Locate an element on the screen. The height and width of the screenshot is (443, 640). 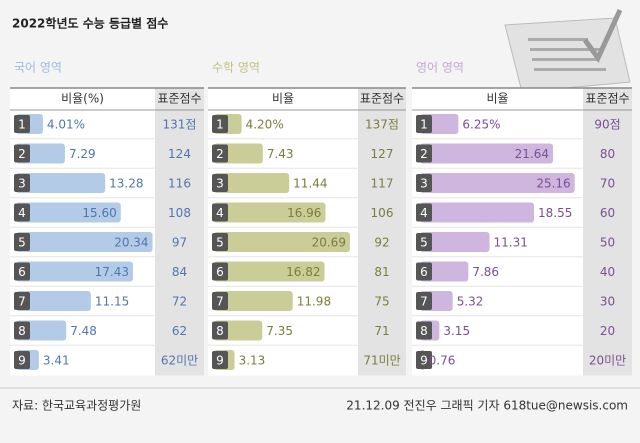
value-label: 3.13 is located at coordinates (252, 361).